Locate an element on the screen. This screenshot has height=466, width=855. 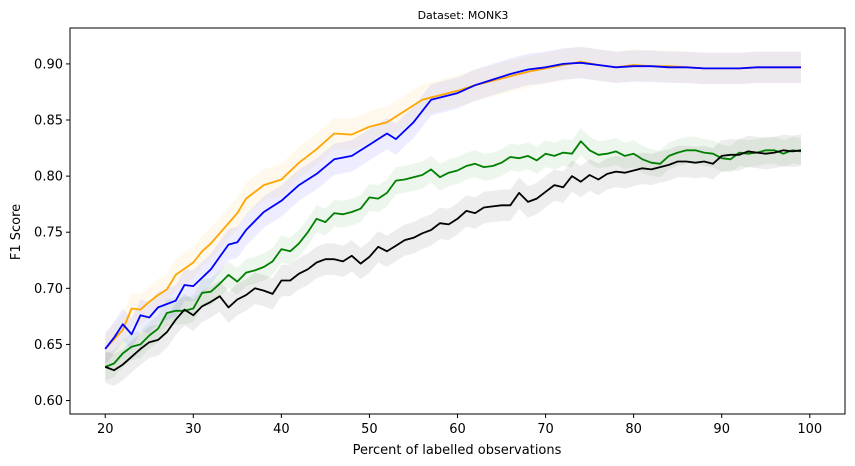
x-axis-label: Percent of labelled observations is located at coordinates (457, 450).